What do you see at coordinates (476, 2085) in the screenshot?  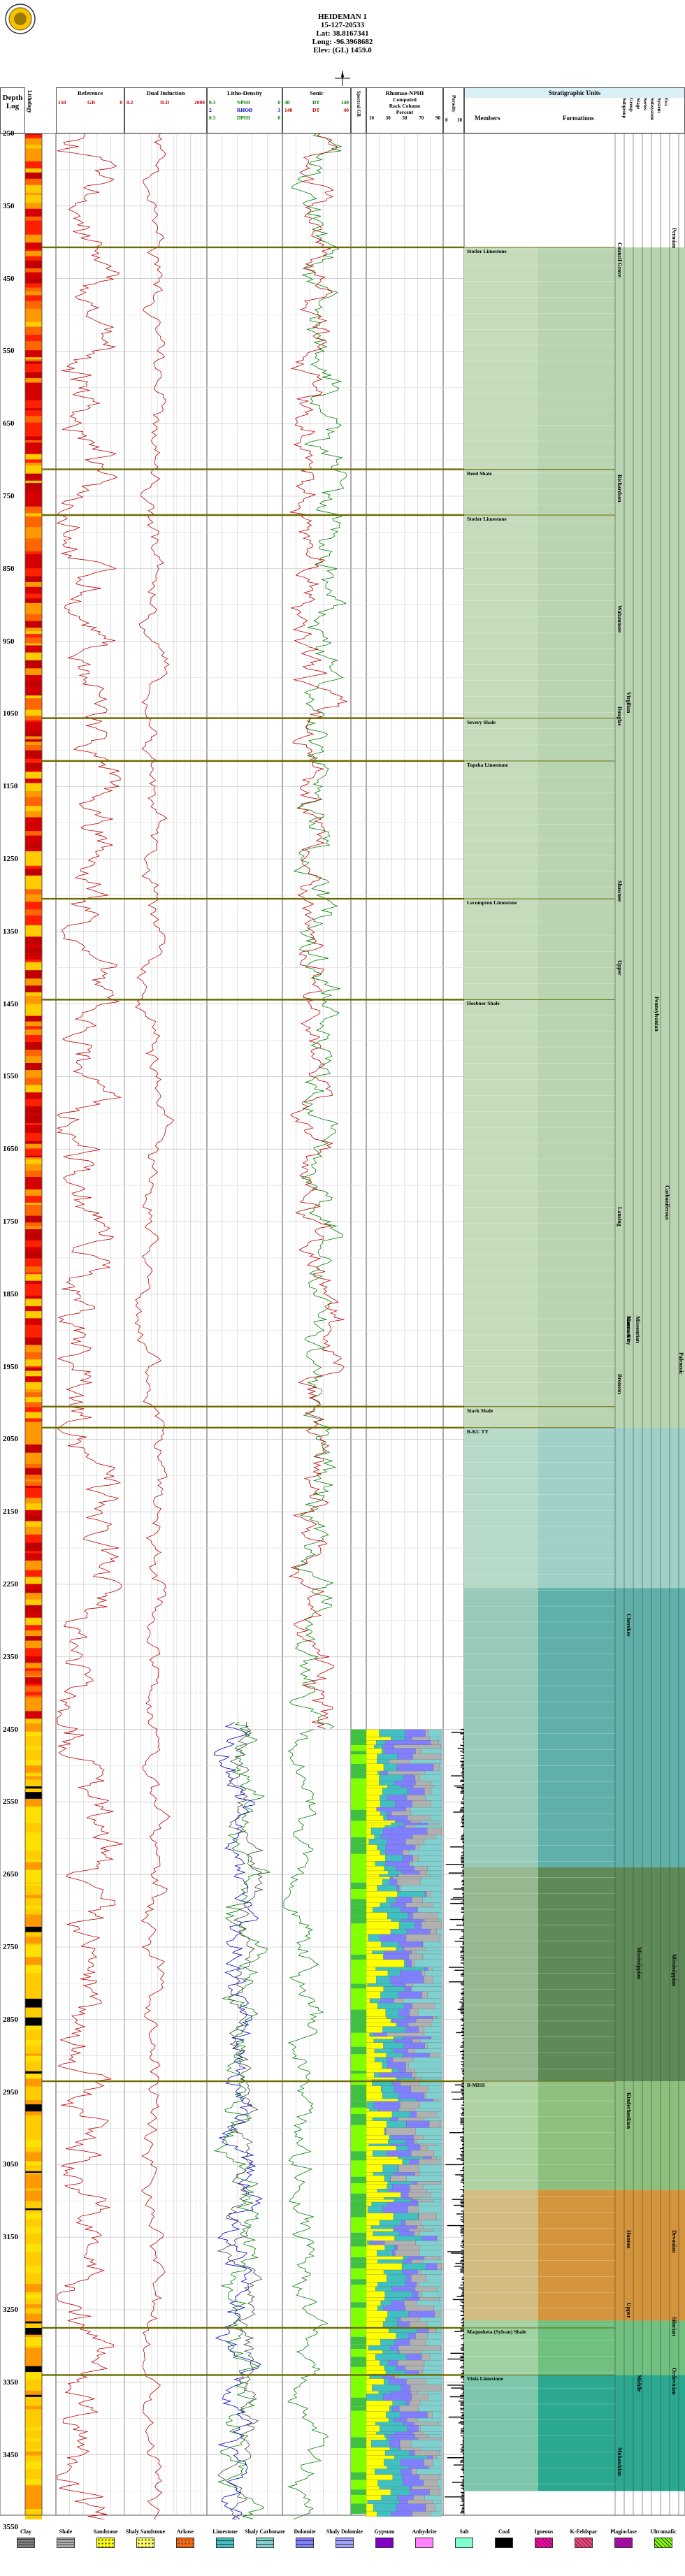 I see `member-label: B-MISS` at bounding box center [476, 2085].